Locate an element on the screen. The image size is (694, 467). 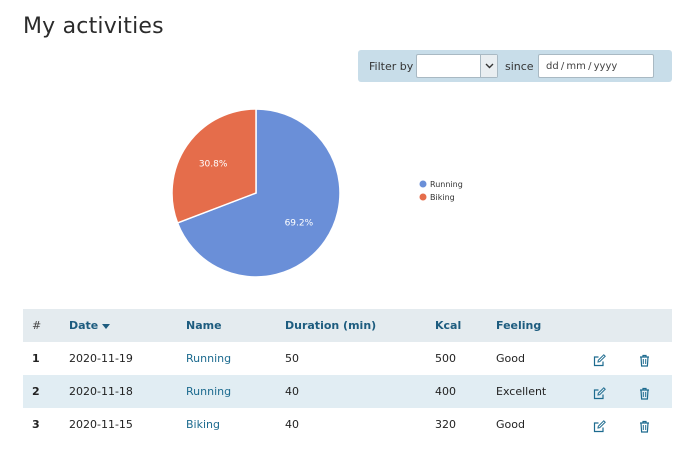
filter-select is located at coordinates (457, 66).